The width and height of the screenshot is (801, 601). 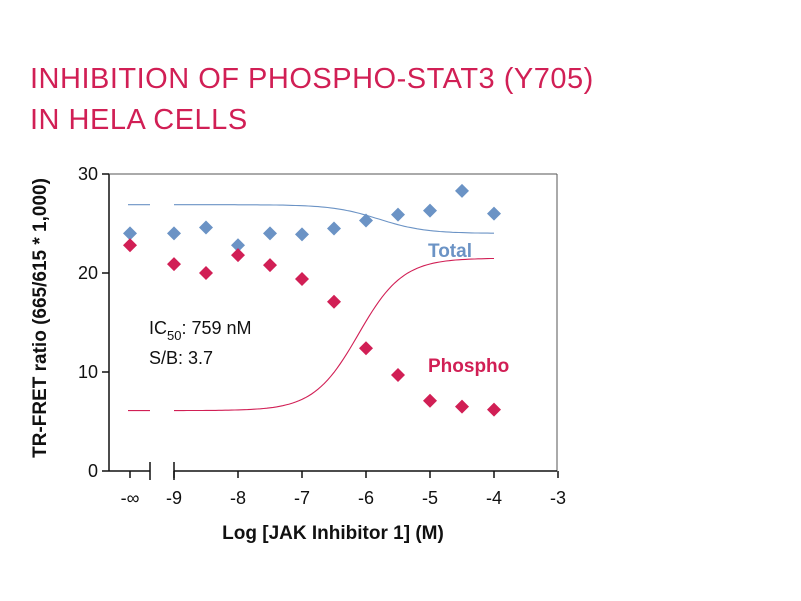 I want to click on x-axis-label: Log [JAK Inhibitor 1] (M), so click(x=333, y=533).